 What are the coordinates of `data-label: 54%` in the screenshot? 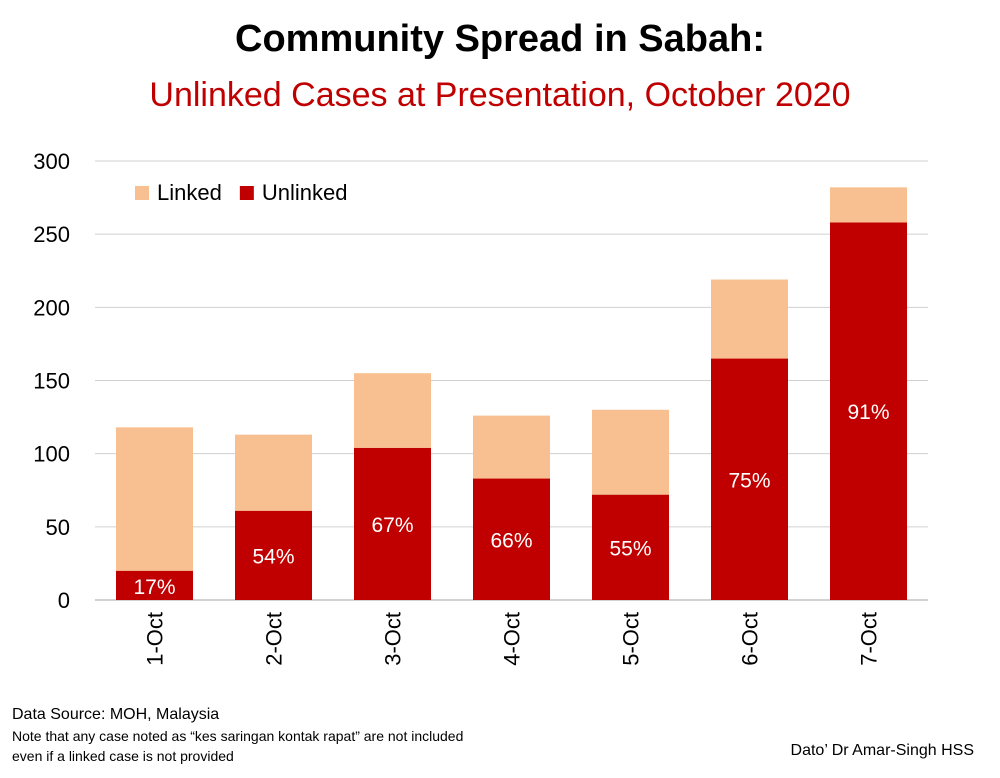 It's located at (273, 556).